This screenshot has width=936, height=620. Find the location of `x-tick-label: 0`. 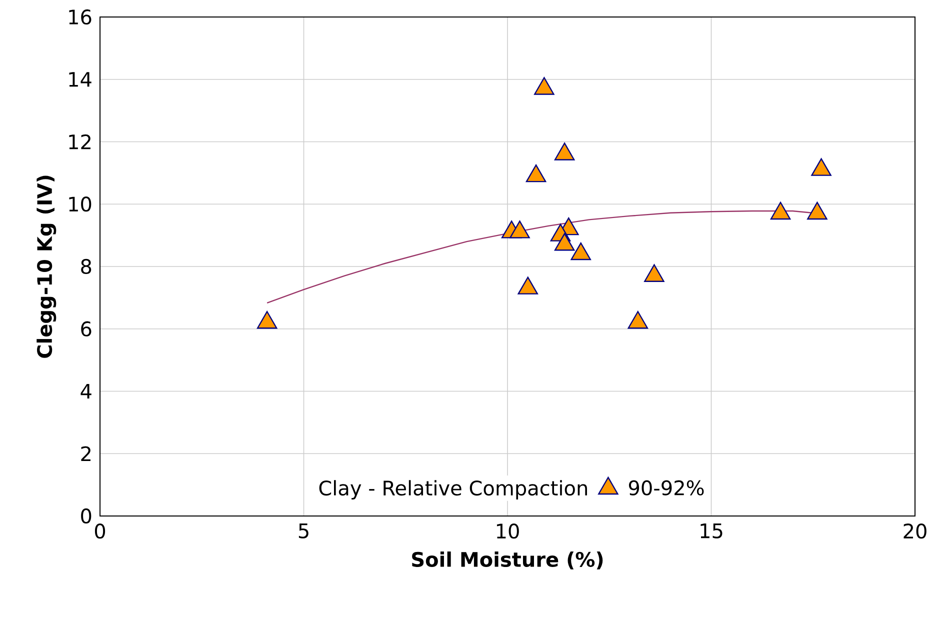

x-tick-label: 0 is located at coordinates (100, 531).